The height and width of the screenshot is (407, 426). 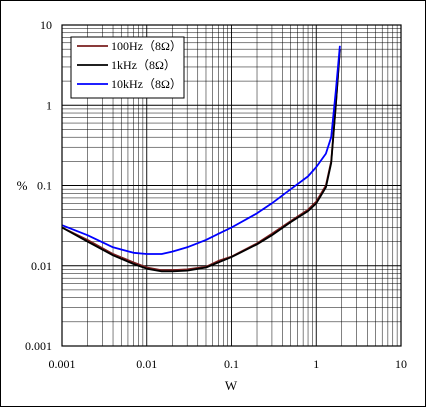 I want to click on legend-label-0: 100Hz（8Ω）, so click(x=146, y=46).